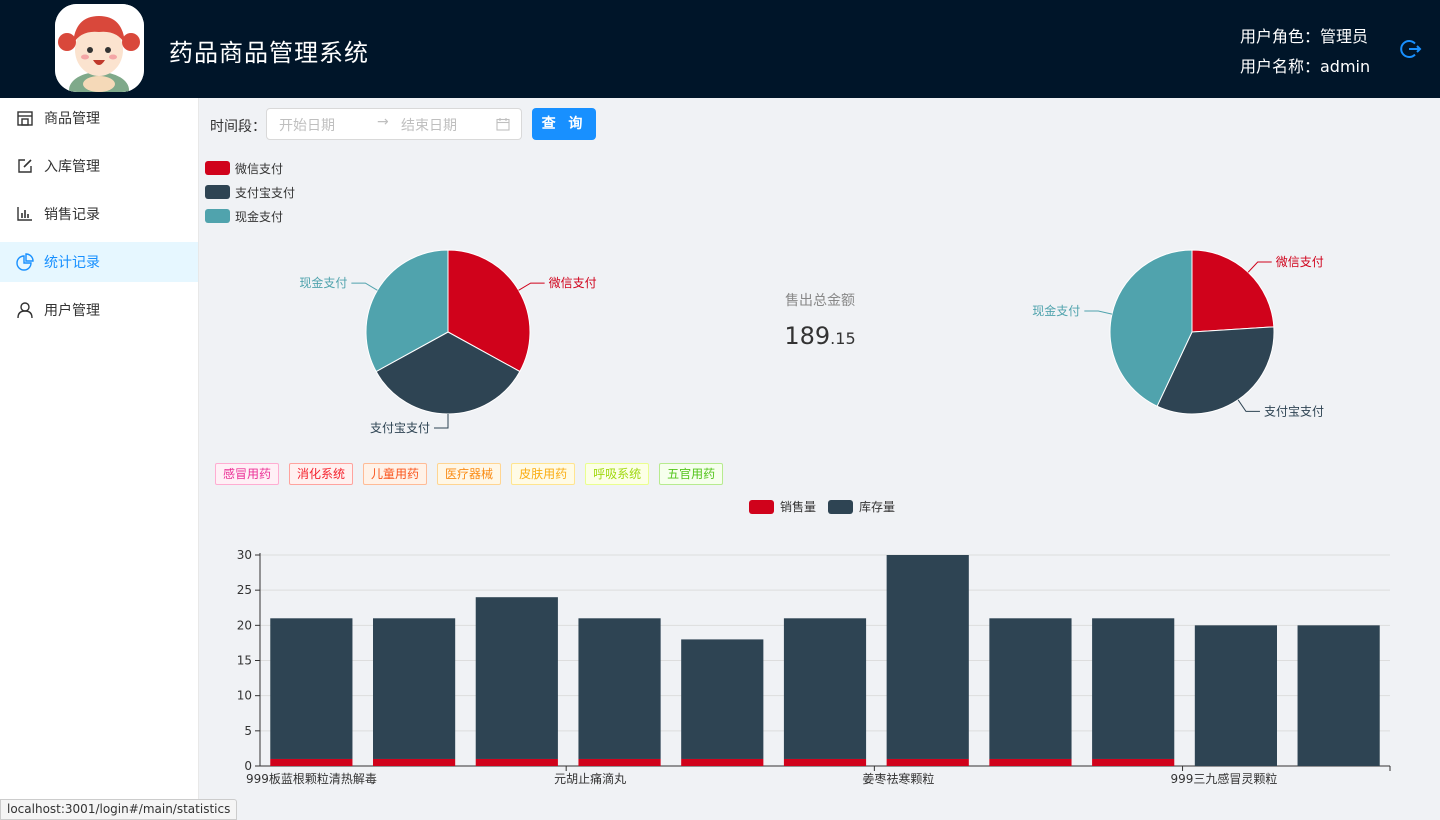 Image resolution: width=1440 pixels, height=820 pixels. I want to click on total-sales-value: 189.15, so click(820, 336).